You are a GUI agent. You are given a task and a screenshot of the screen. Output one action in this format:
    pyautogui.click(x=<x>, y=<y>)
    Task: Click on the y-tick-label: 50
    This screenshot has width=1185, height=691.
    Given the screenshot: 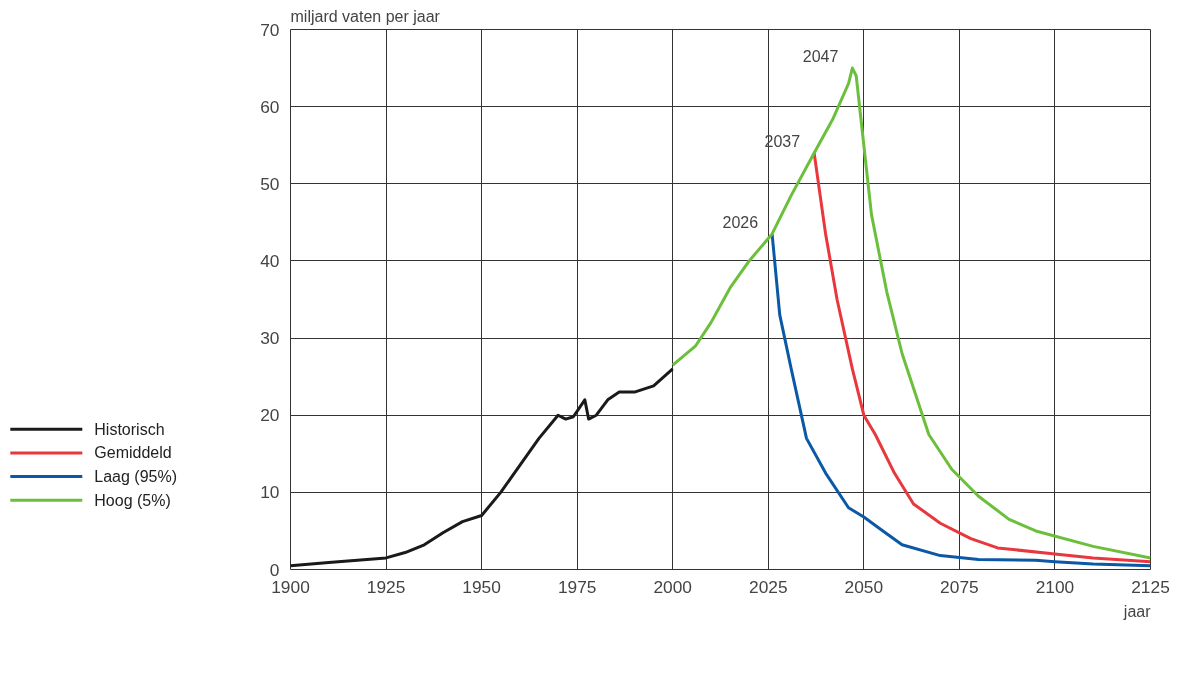 What is the action you would take?
    pyautogui.click(x=270, y=183)
    